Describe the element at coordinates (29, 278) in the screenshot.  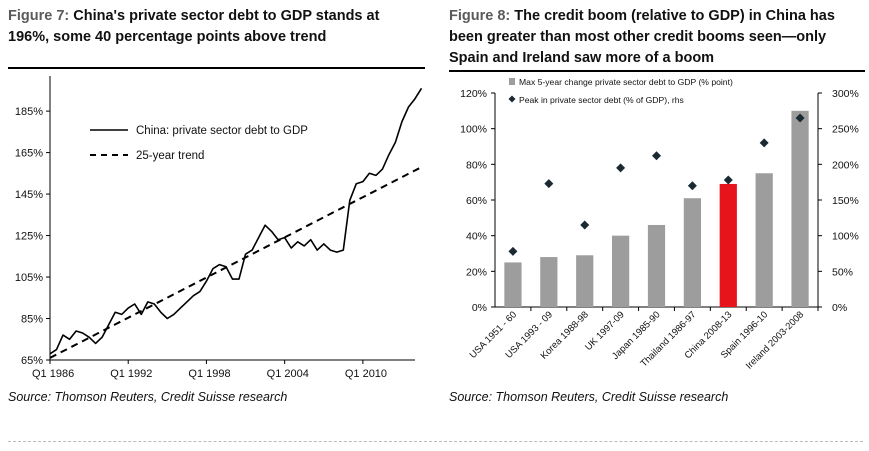
I see `y-tick-label: 105%` at that location.